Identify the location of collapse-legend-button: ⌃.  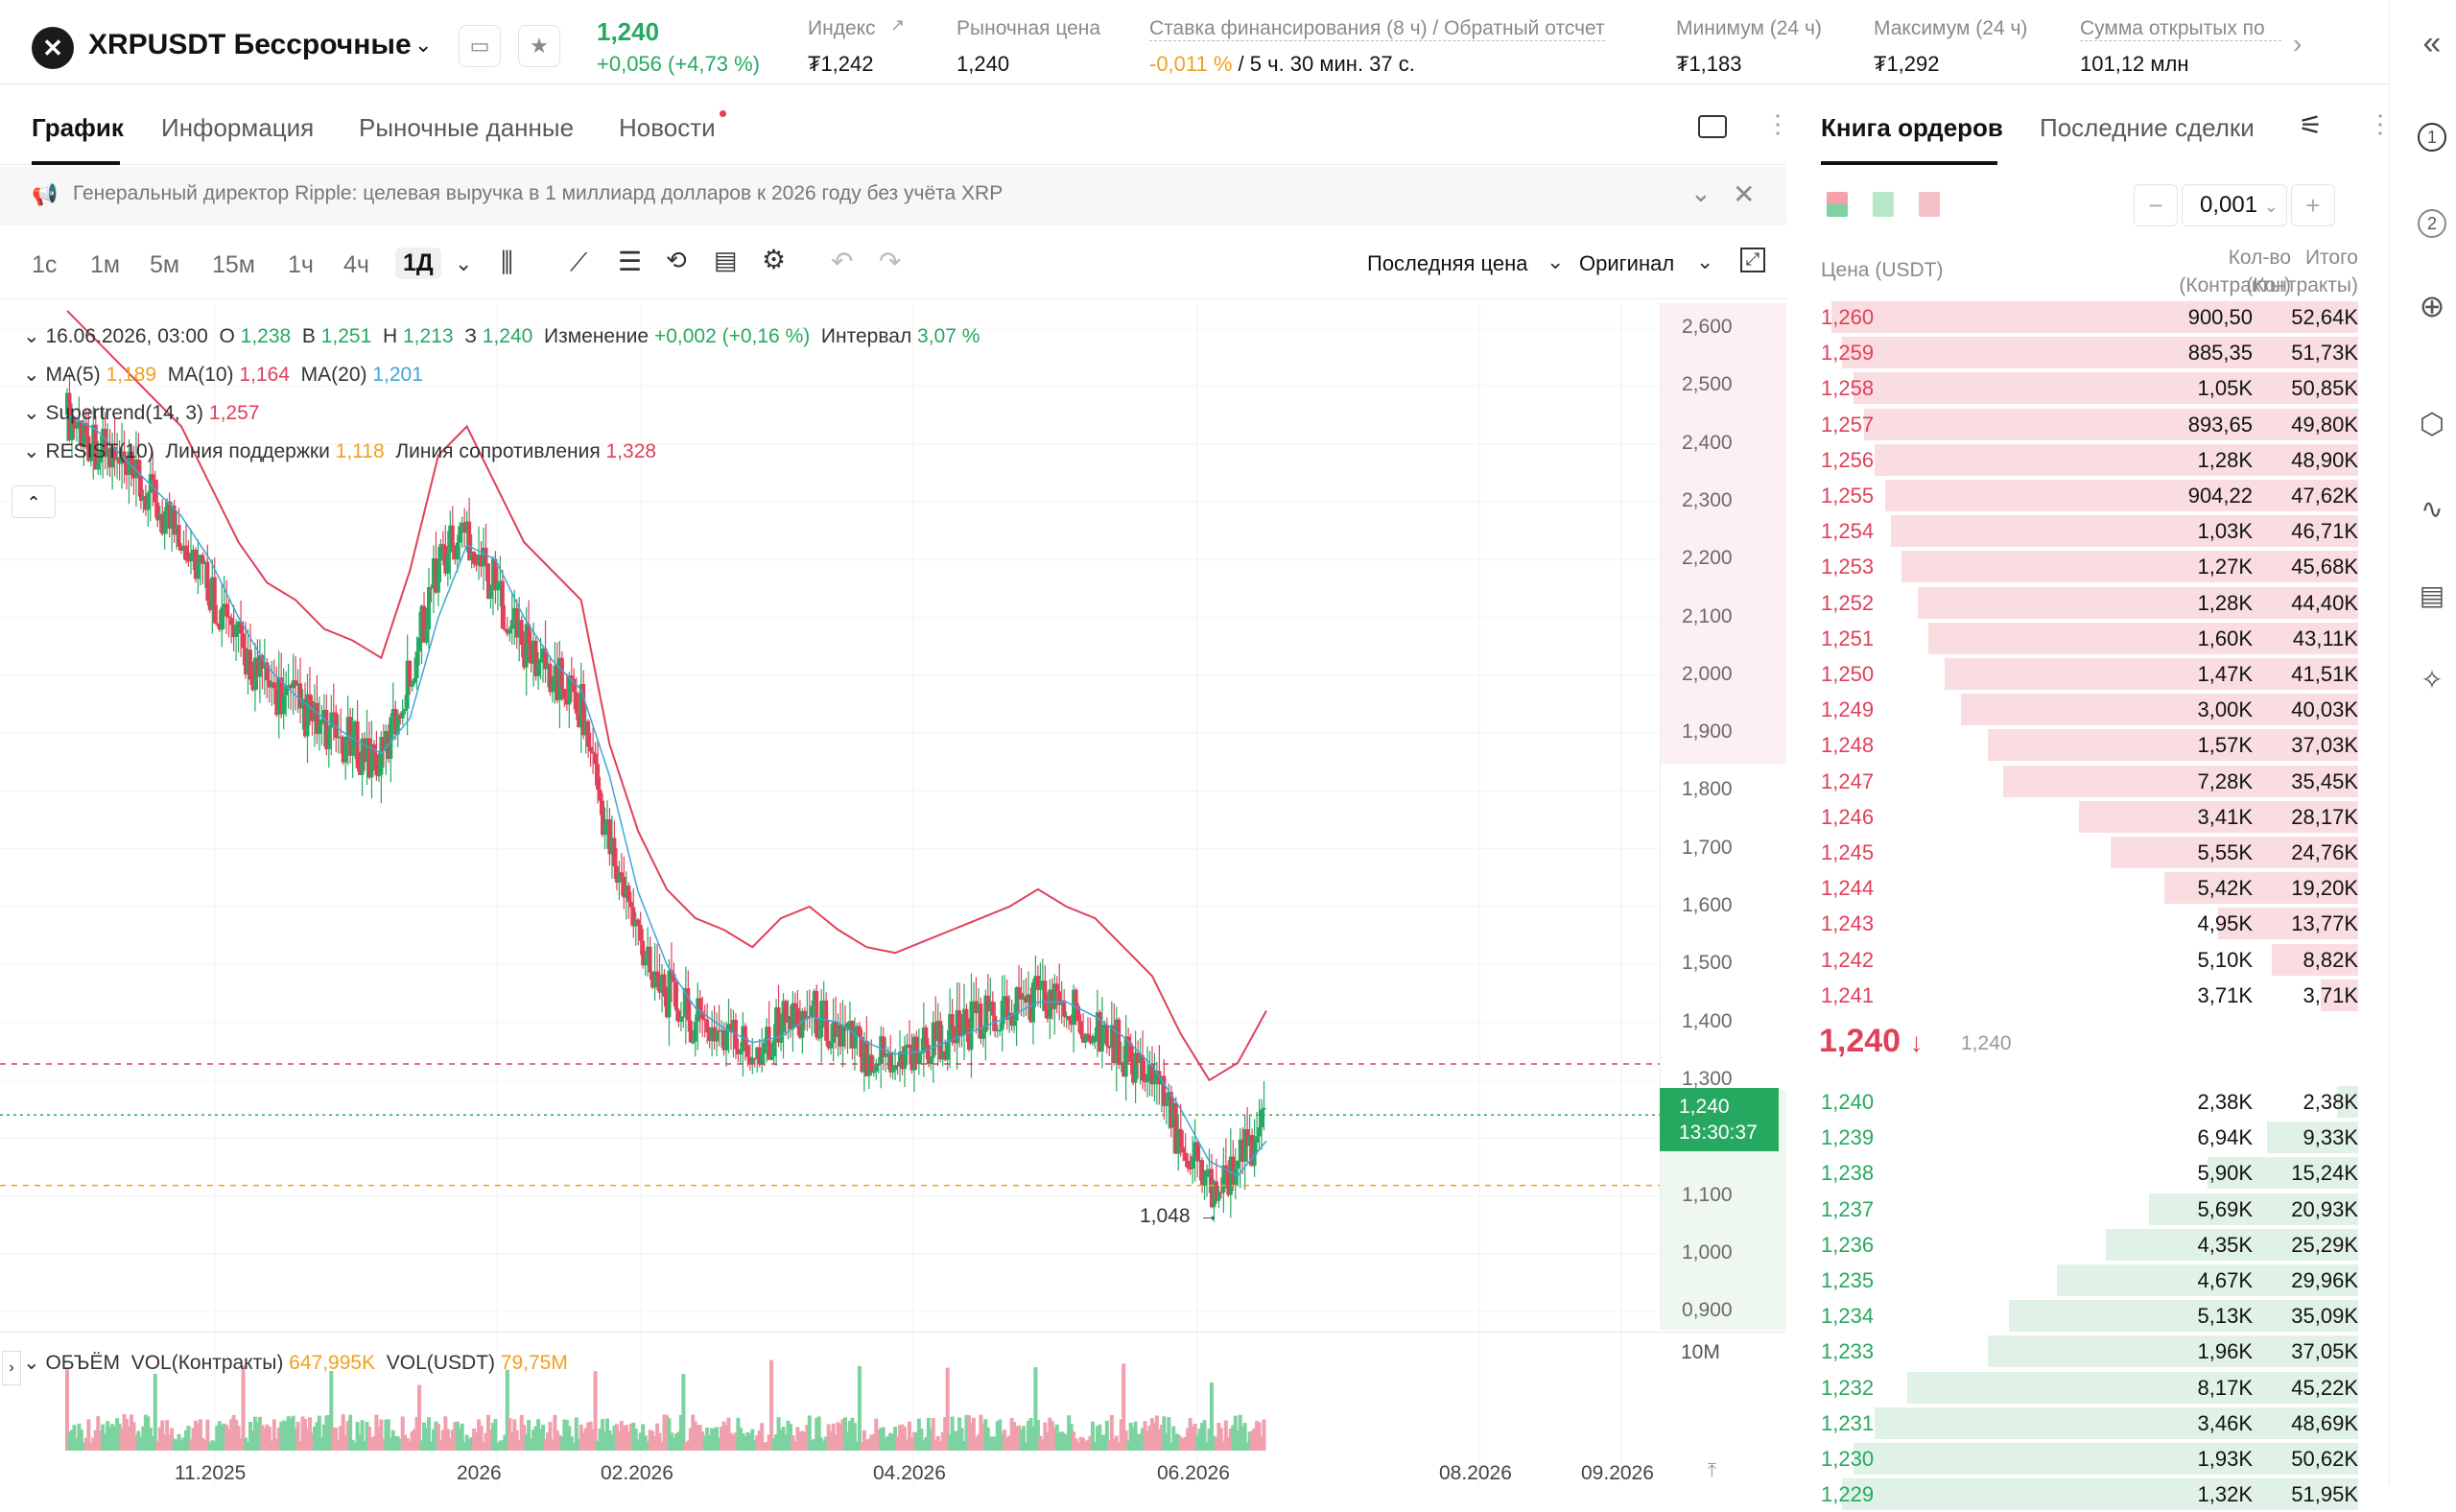
(34, 501).